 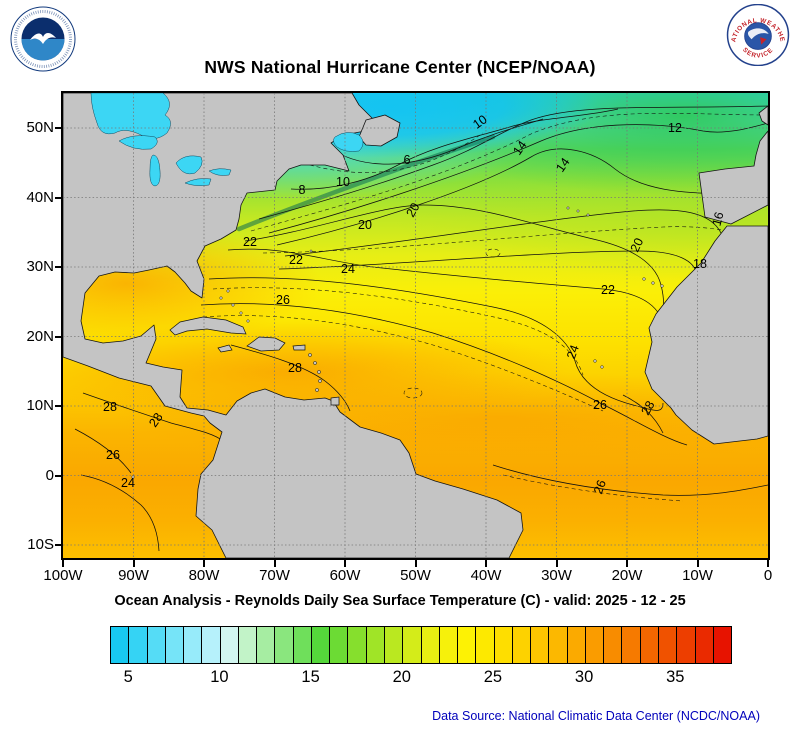 What do you see at coordinates (296, 260) in the screenshot?
I see `contour-value-label: 22` at bounding box center [296, 260].